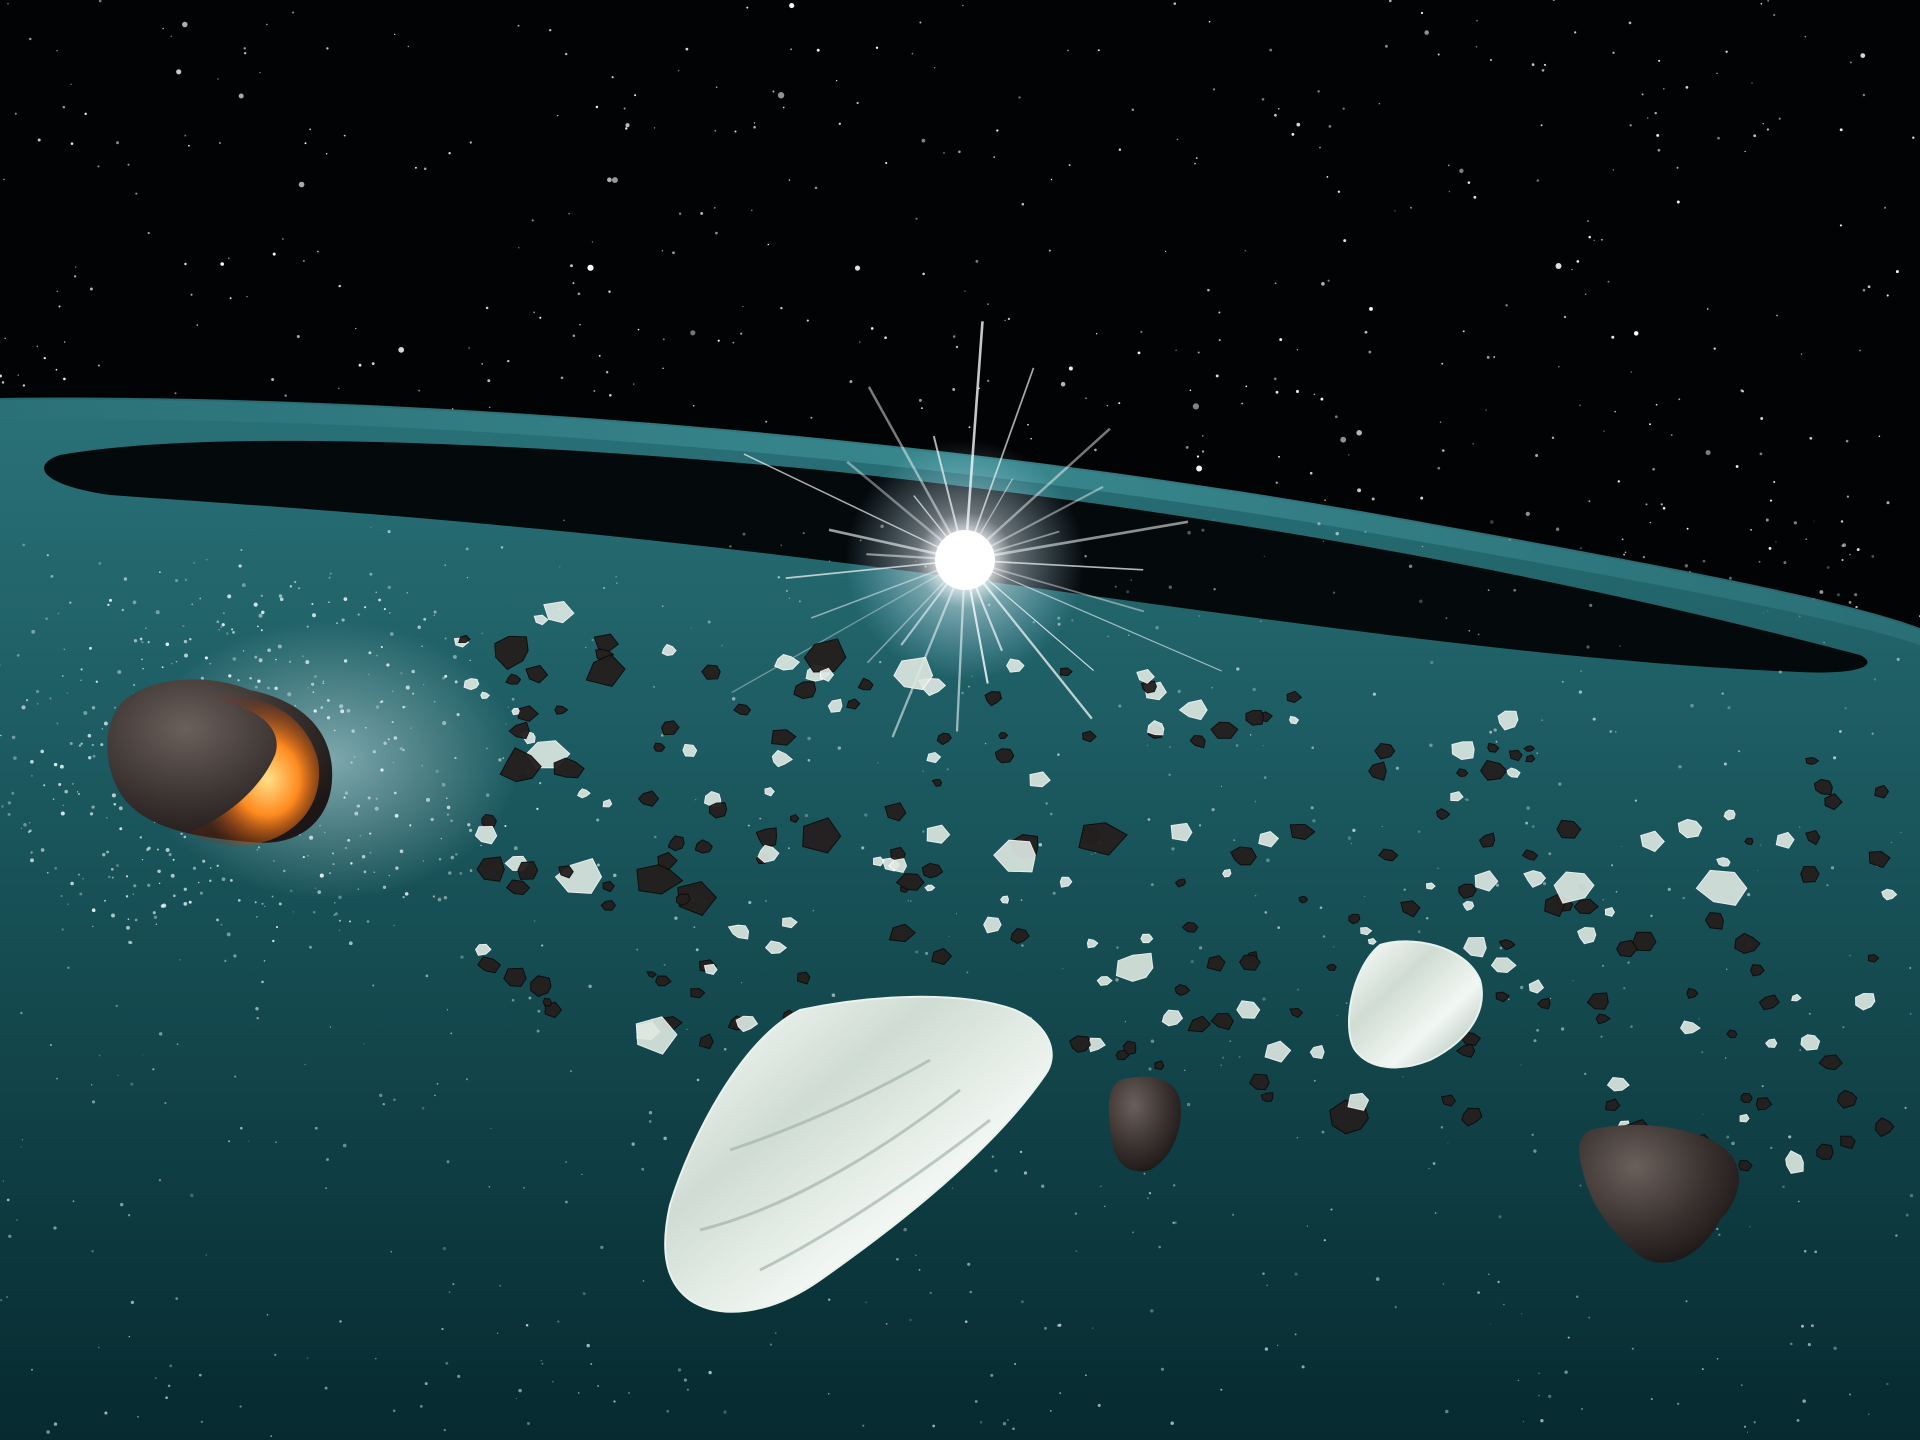 The height and width of the screenshot is (1440, 1920). What do you see at coordinates (858, 1154) in the screenshot?
I see `large-crystal-fragment` at bounding box center [858, 1154].